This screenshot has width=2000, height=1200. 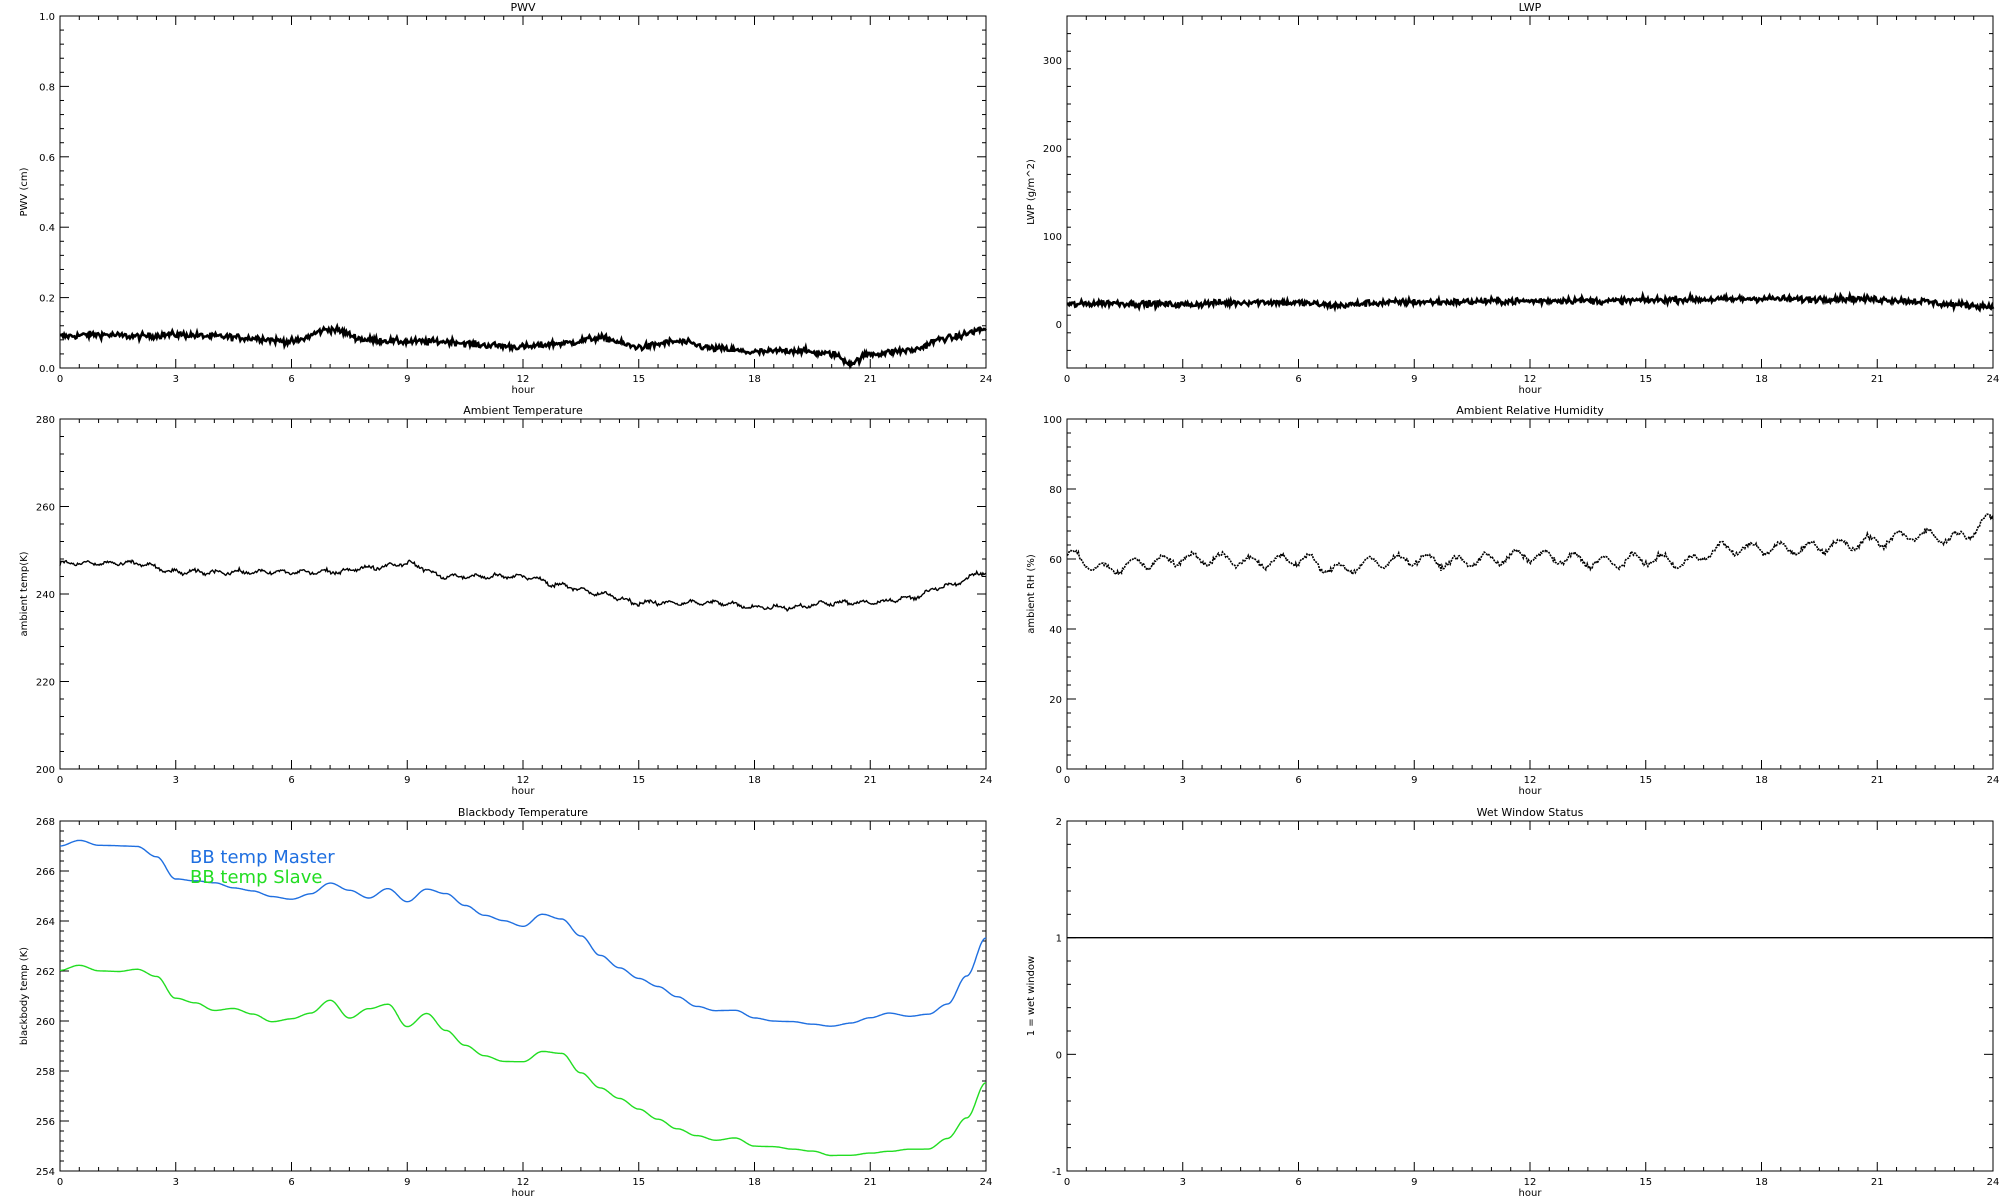 I want to click on y-tick-label: 220, so click(x=45, y=683).